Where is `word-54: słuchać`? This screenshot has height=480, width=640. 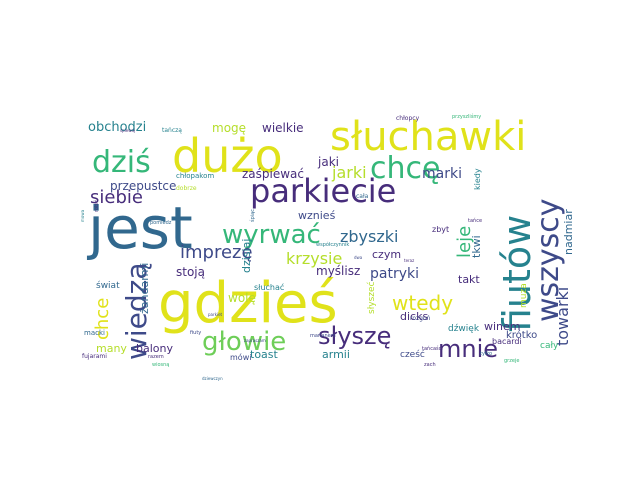 word-54: słuchać is located at coordinates (269, 287).